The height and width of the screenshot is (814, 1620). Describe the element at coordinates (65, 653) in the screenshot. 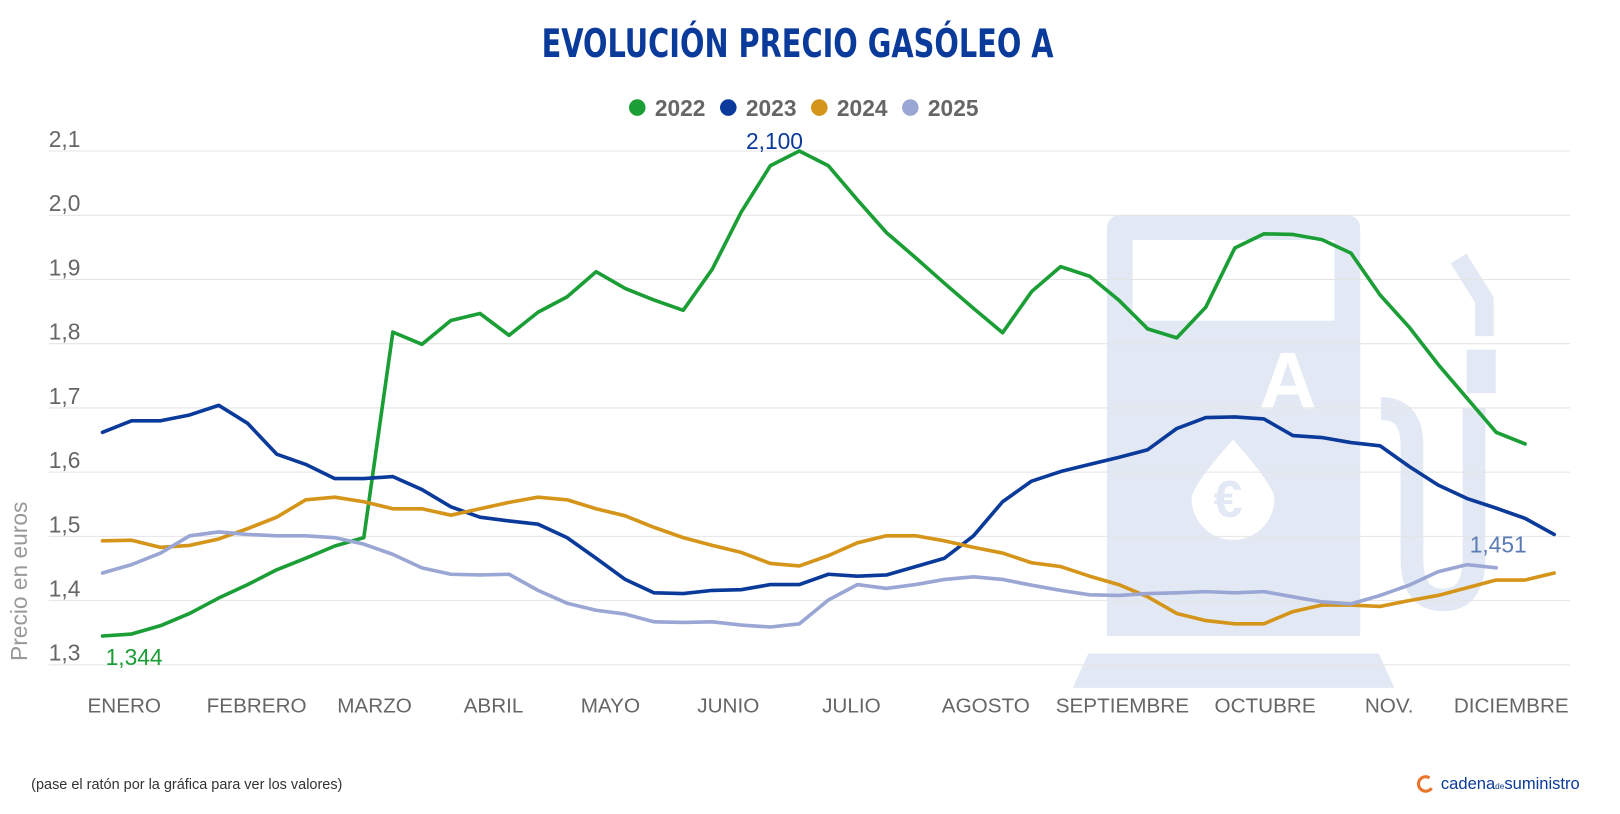

I see `y-tick-label: 1,3` at that location.